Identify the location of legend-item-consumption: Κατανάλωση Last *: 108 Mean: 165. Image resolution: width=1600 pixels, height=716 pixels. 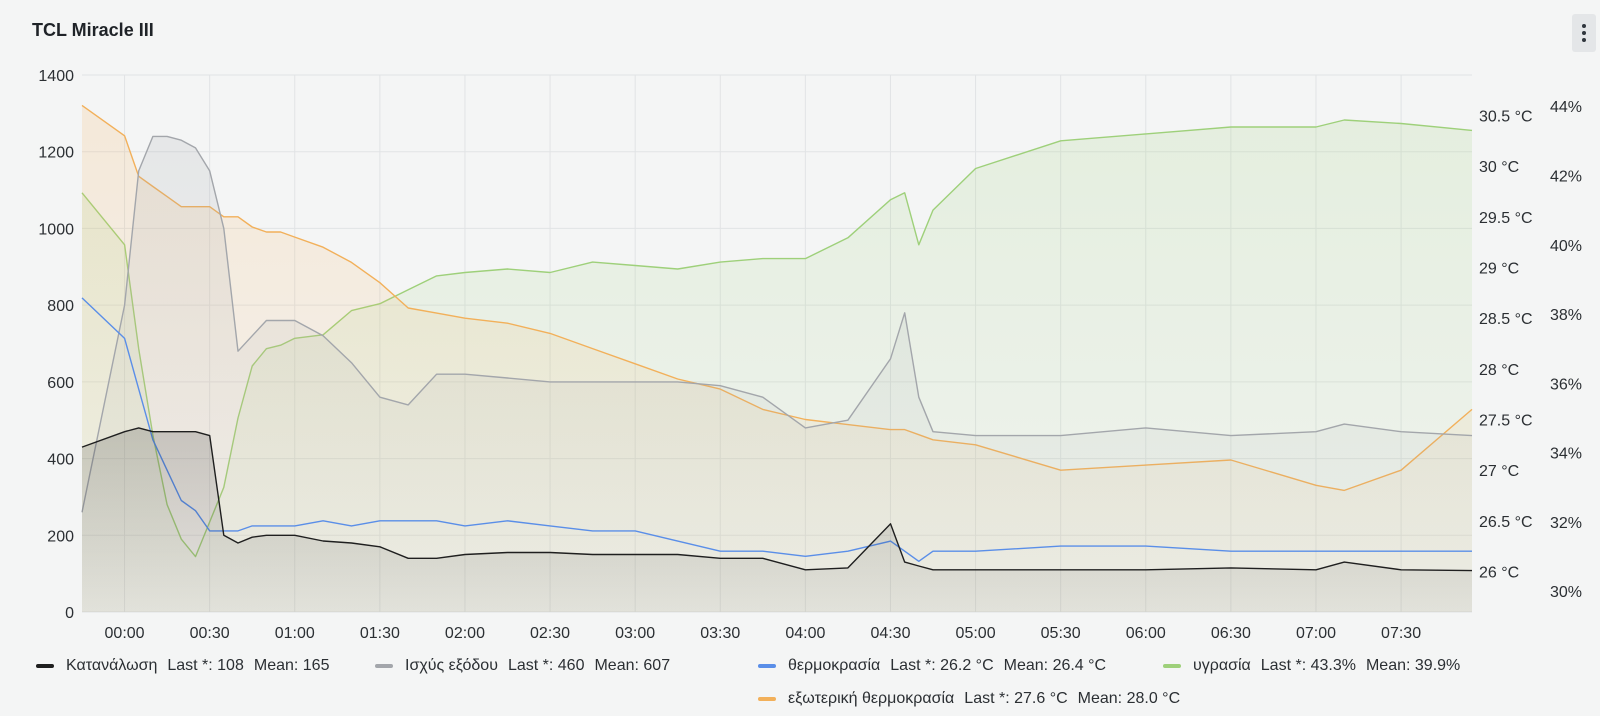
(182, 666).